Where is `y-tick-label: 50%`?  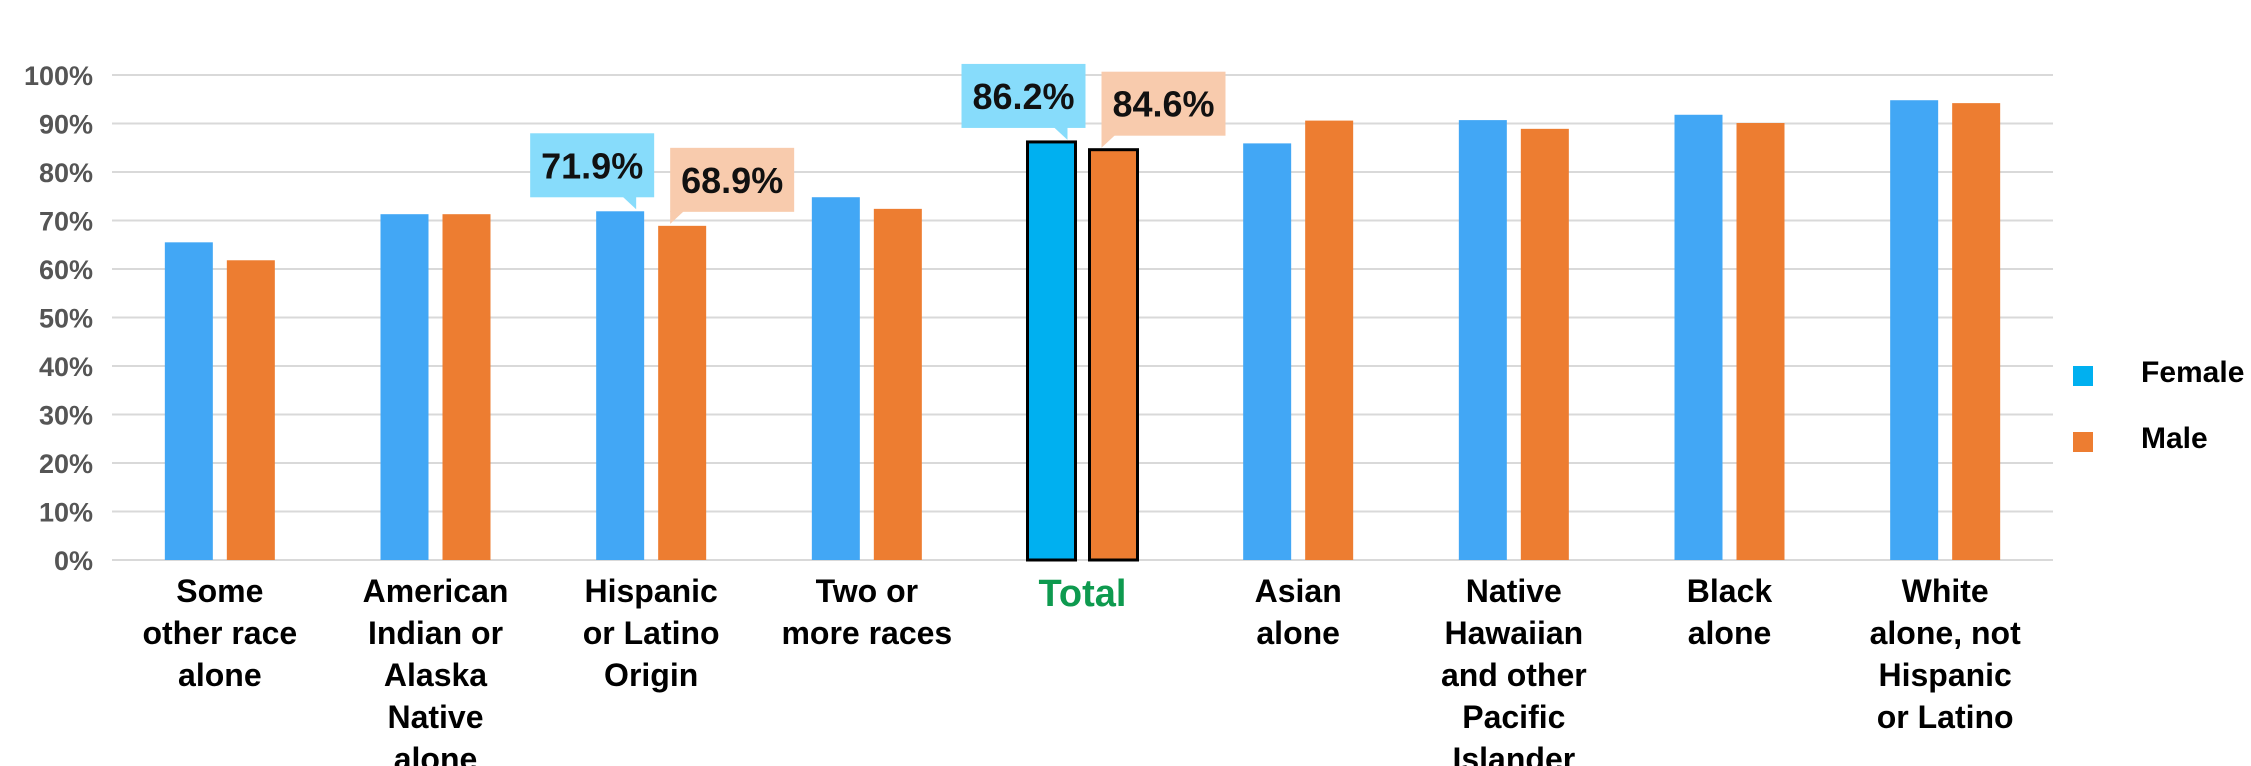
y-tick-label: 50% is located at coordinates (66, 319).